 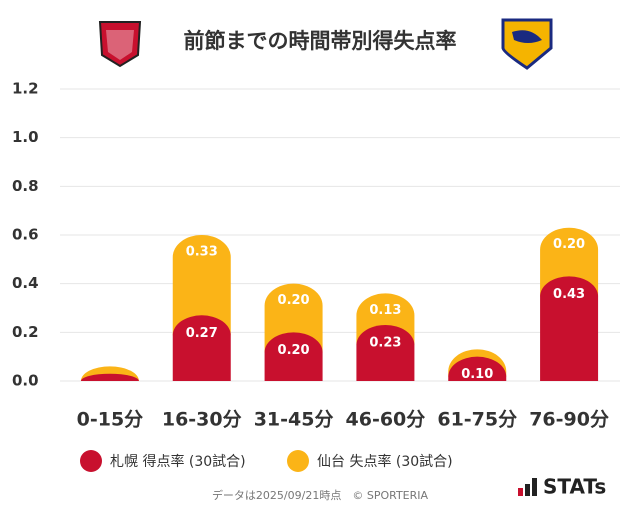 What do you see at coordinates (25, 186) in the screenshot?
I see `y-tick-label: 0.8` at bounding box center [25, 186].